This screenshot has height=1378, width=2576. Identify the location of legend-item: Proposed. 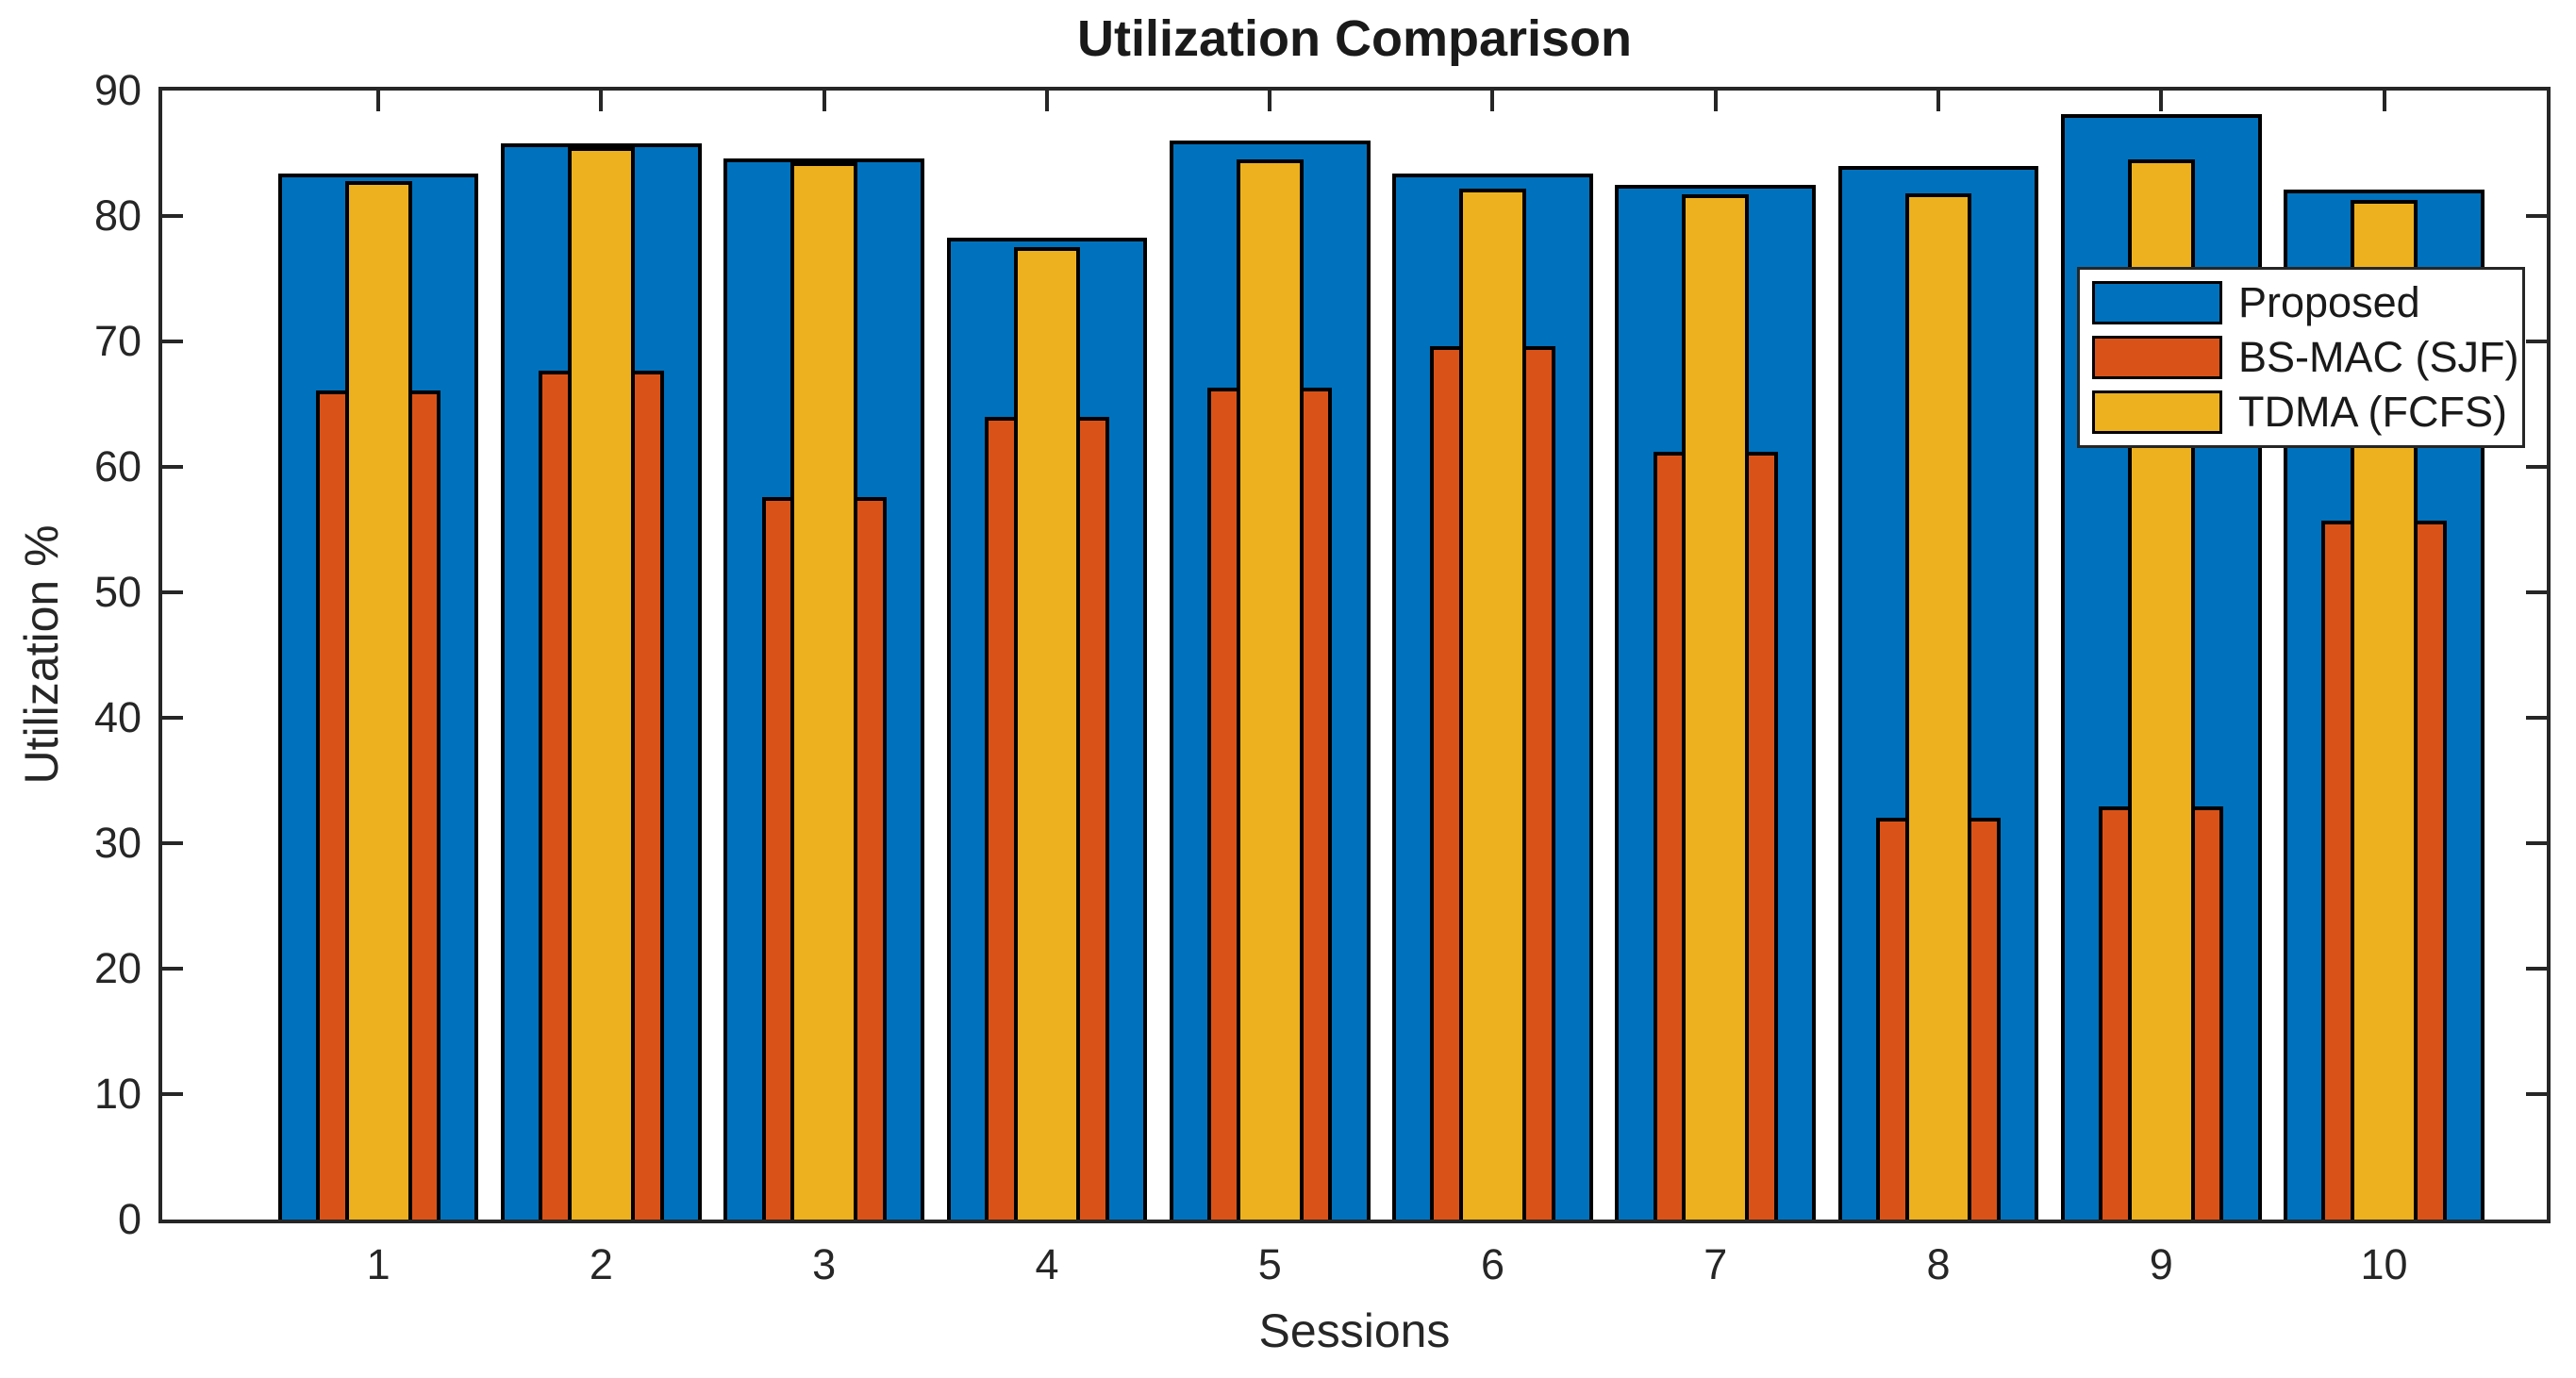
(2307, 302).